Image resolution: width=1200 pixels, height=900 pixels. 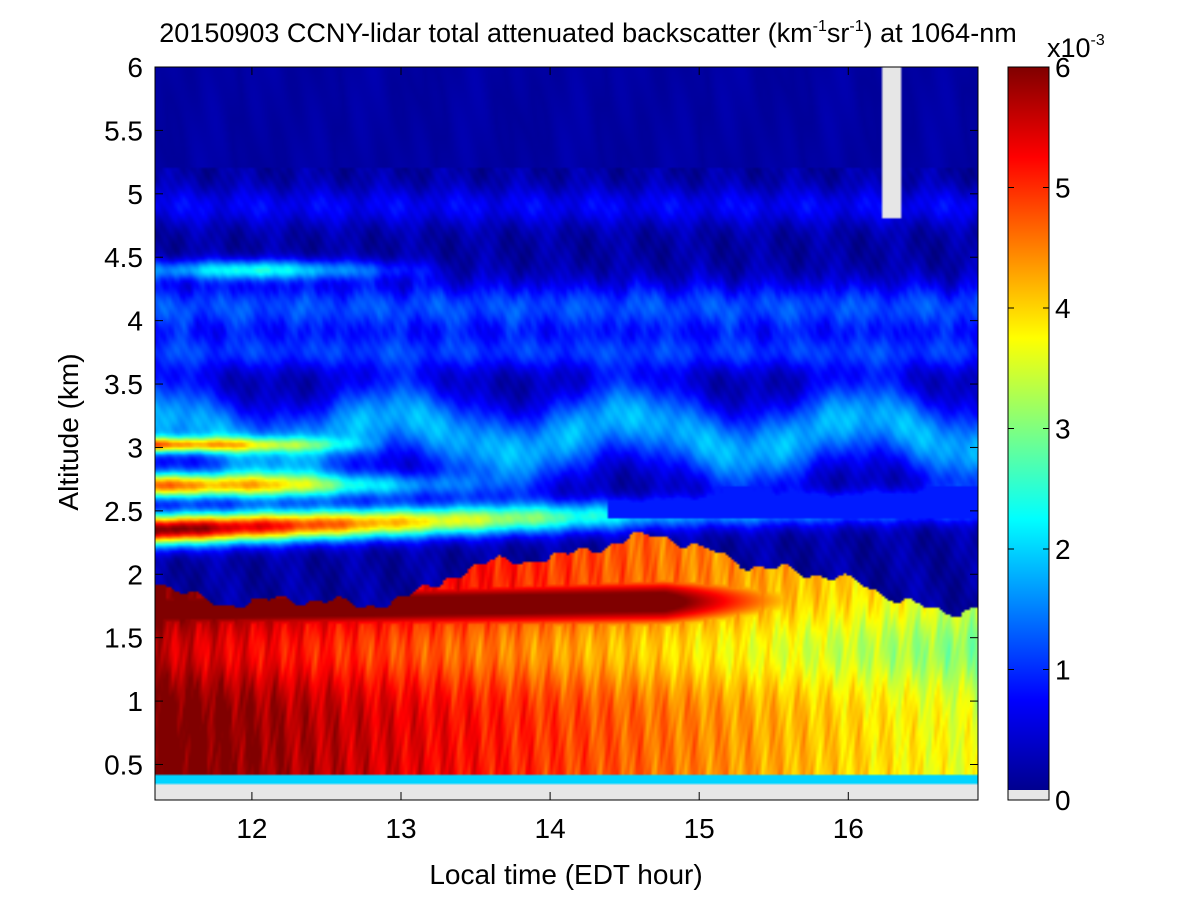 I want to click on y-tick-label: 3.5, so click(x=123, y=384).